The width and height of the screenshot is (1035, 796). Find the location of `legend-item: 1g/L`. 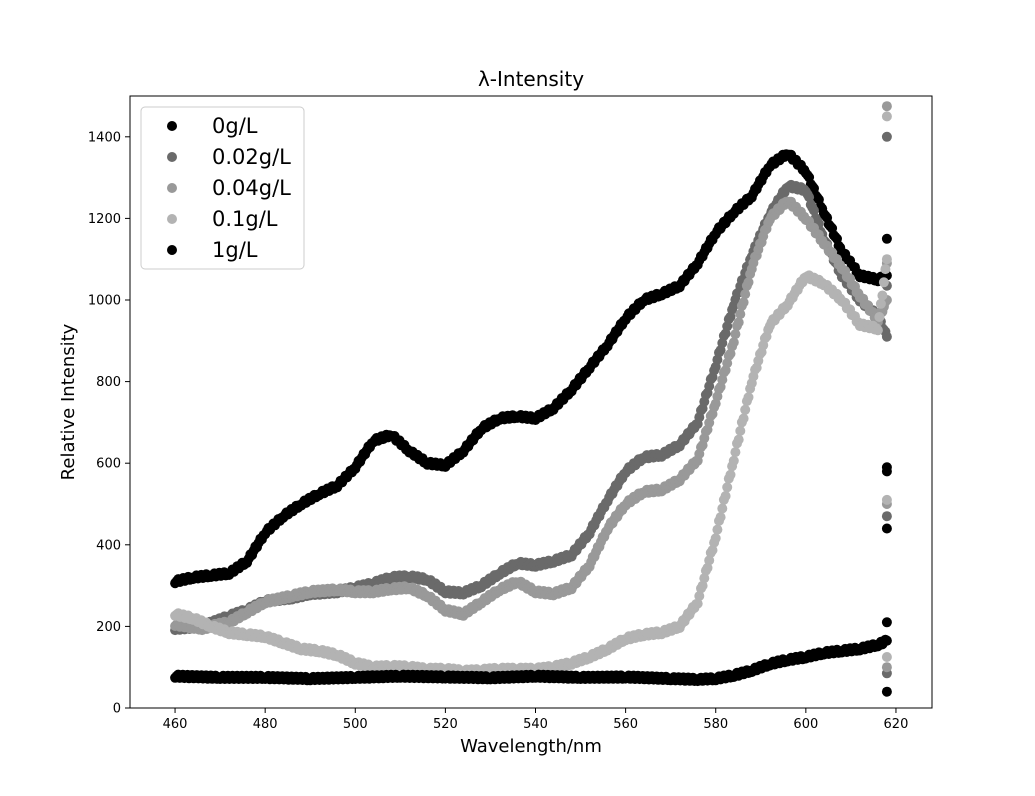

legend-item: 1g/L is located at coordinates (212, 250).